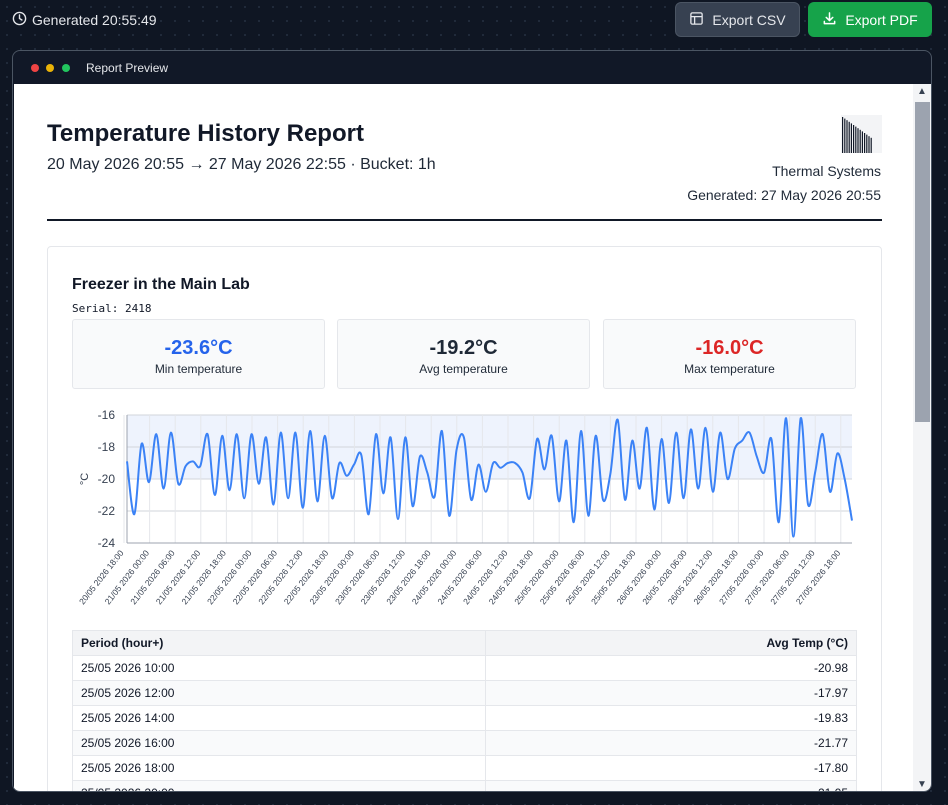 The height and width of the screenshot is (805, 948). What do you see at coordinates (107, 479) in the screenshot?
I see `y-tick-label: -20` at bounding box center [107, 479].